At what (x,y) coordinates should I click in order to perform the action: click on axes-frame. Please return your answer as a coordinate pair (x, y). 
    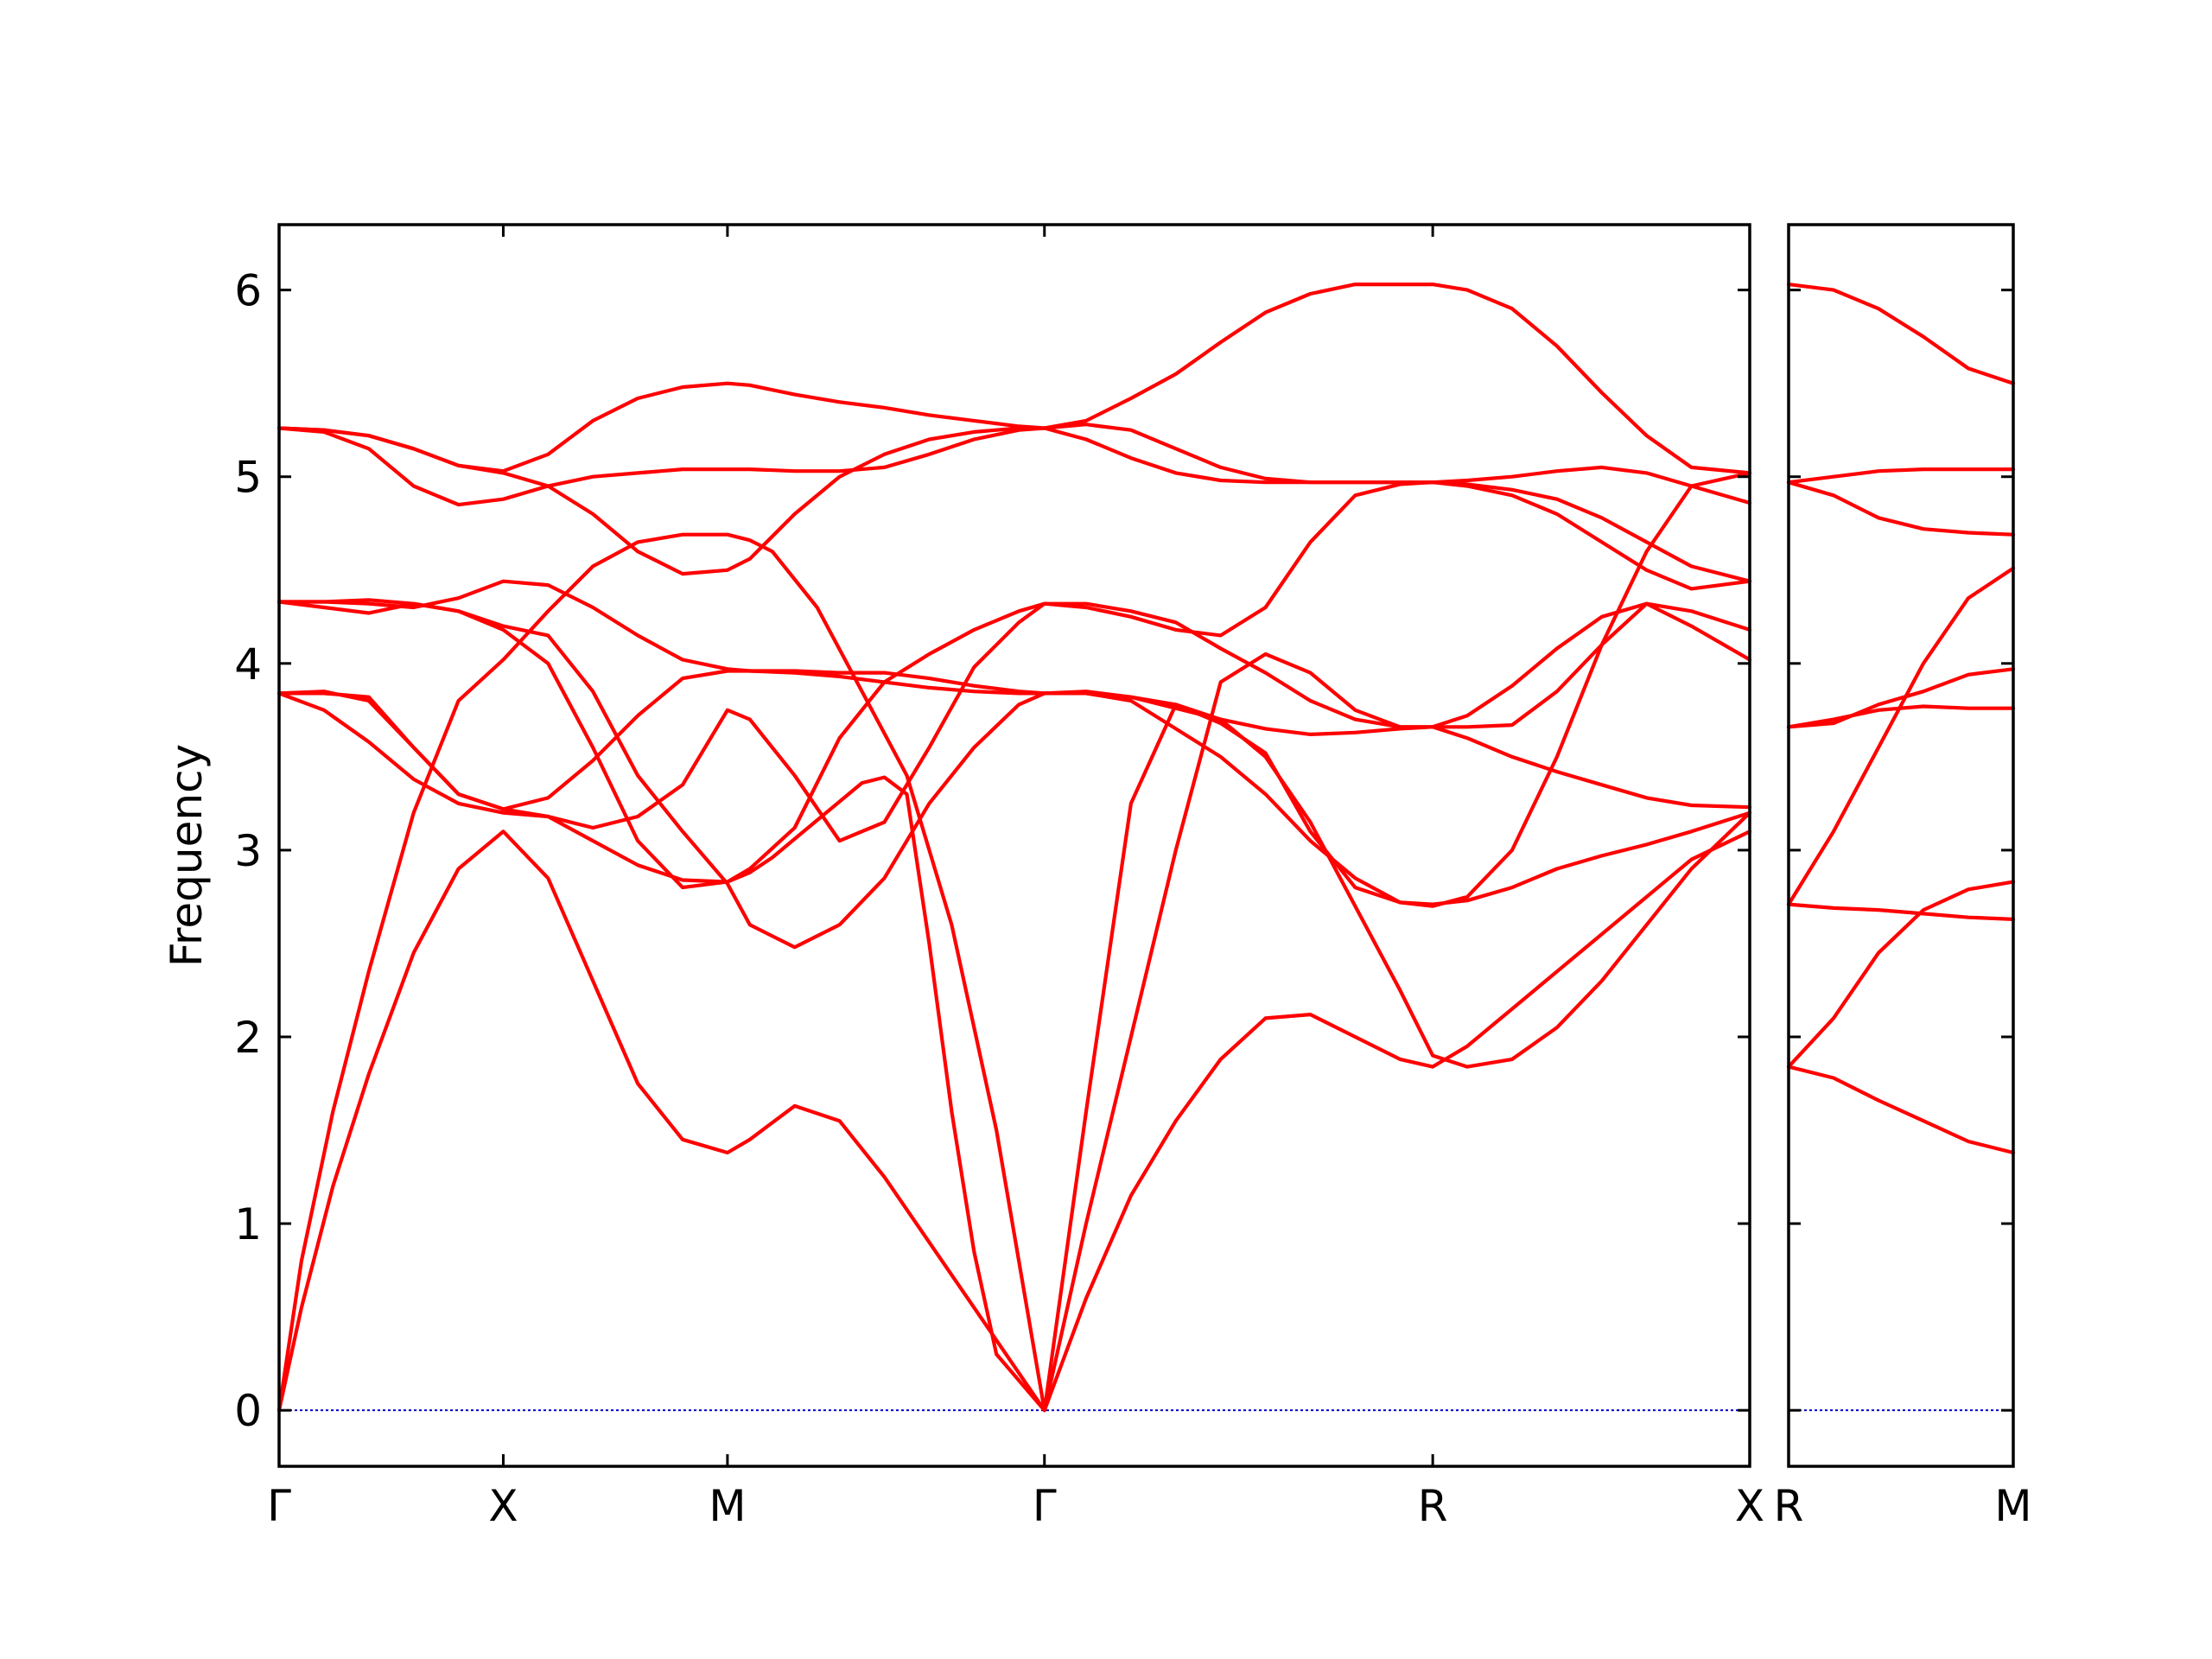
    Looking at the image, I should click on (1901, 845).